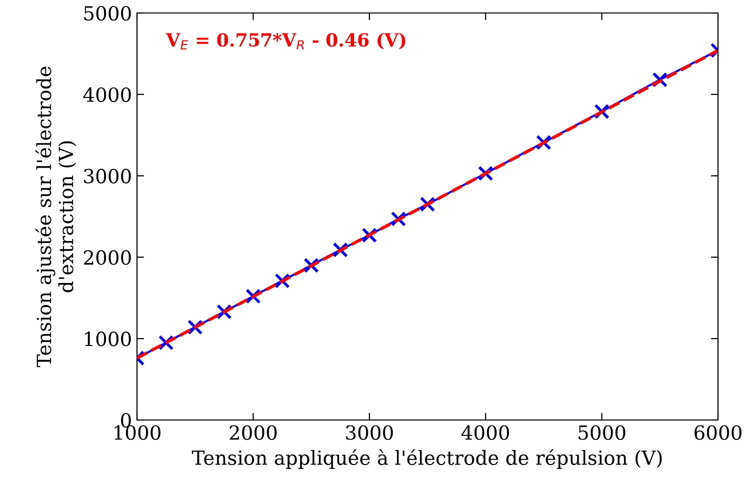 This screenshot has height=489, width=744. Describe the element at coordinates (107, 257) in the screenshot. I see `y-tick-label: 2000` at that location.